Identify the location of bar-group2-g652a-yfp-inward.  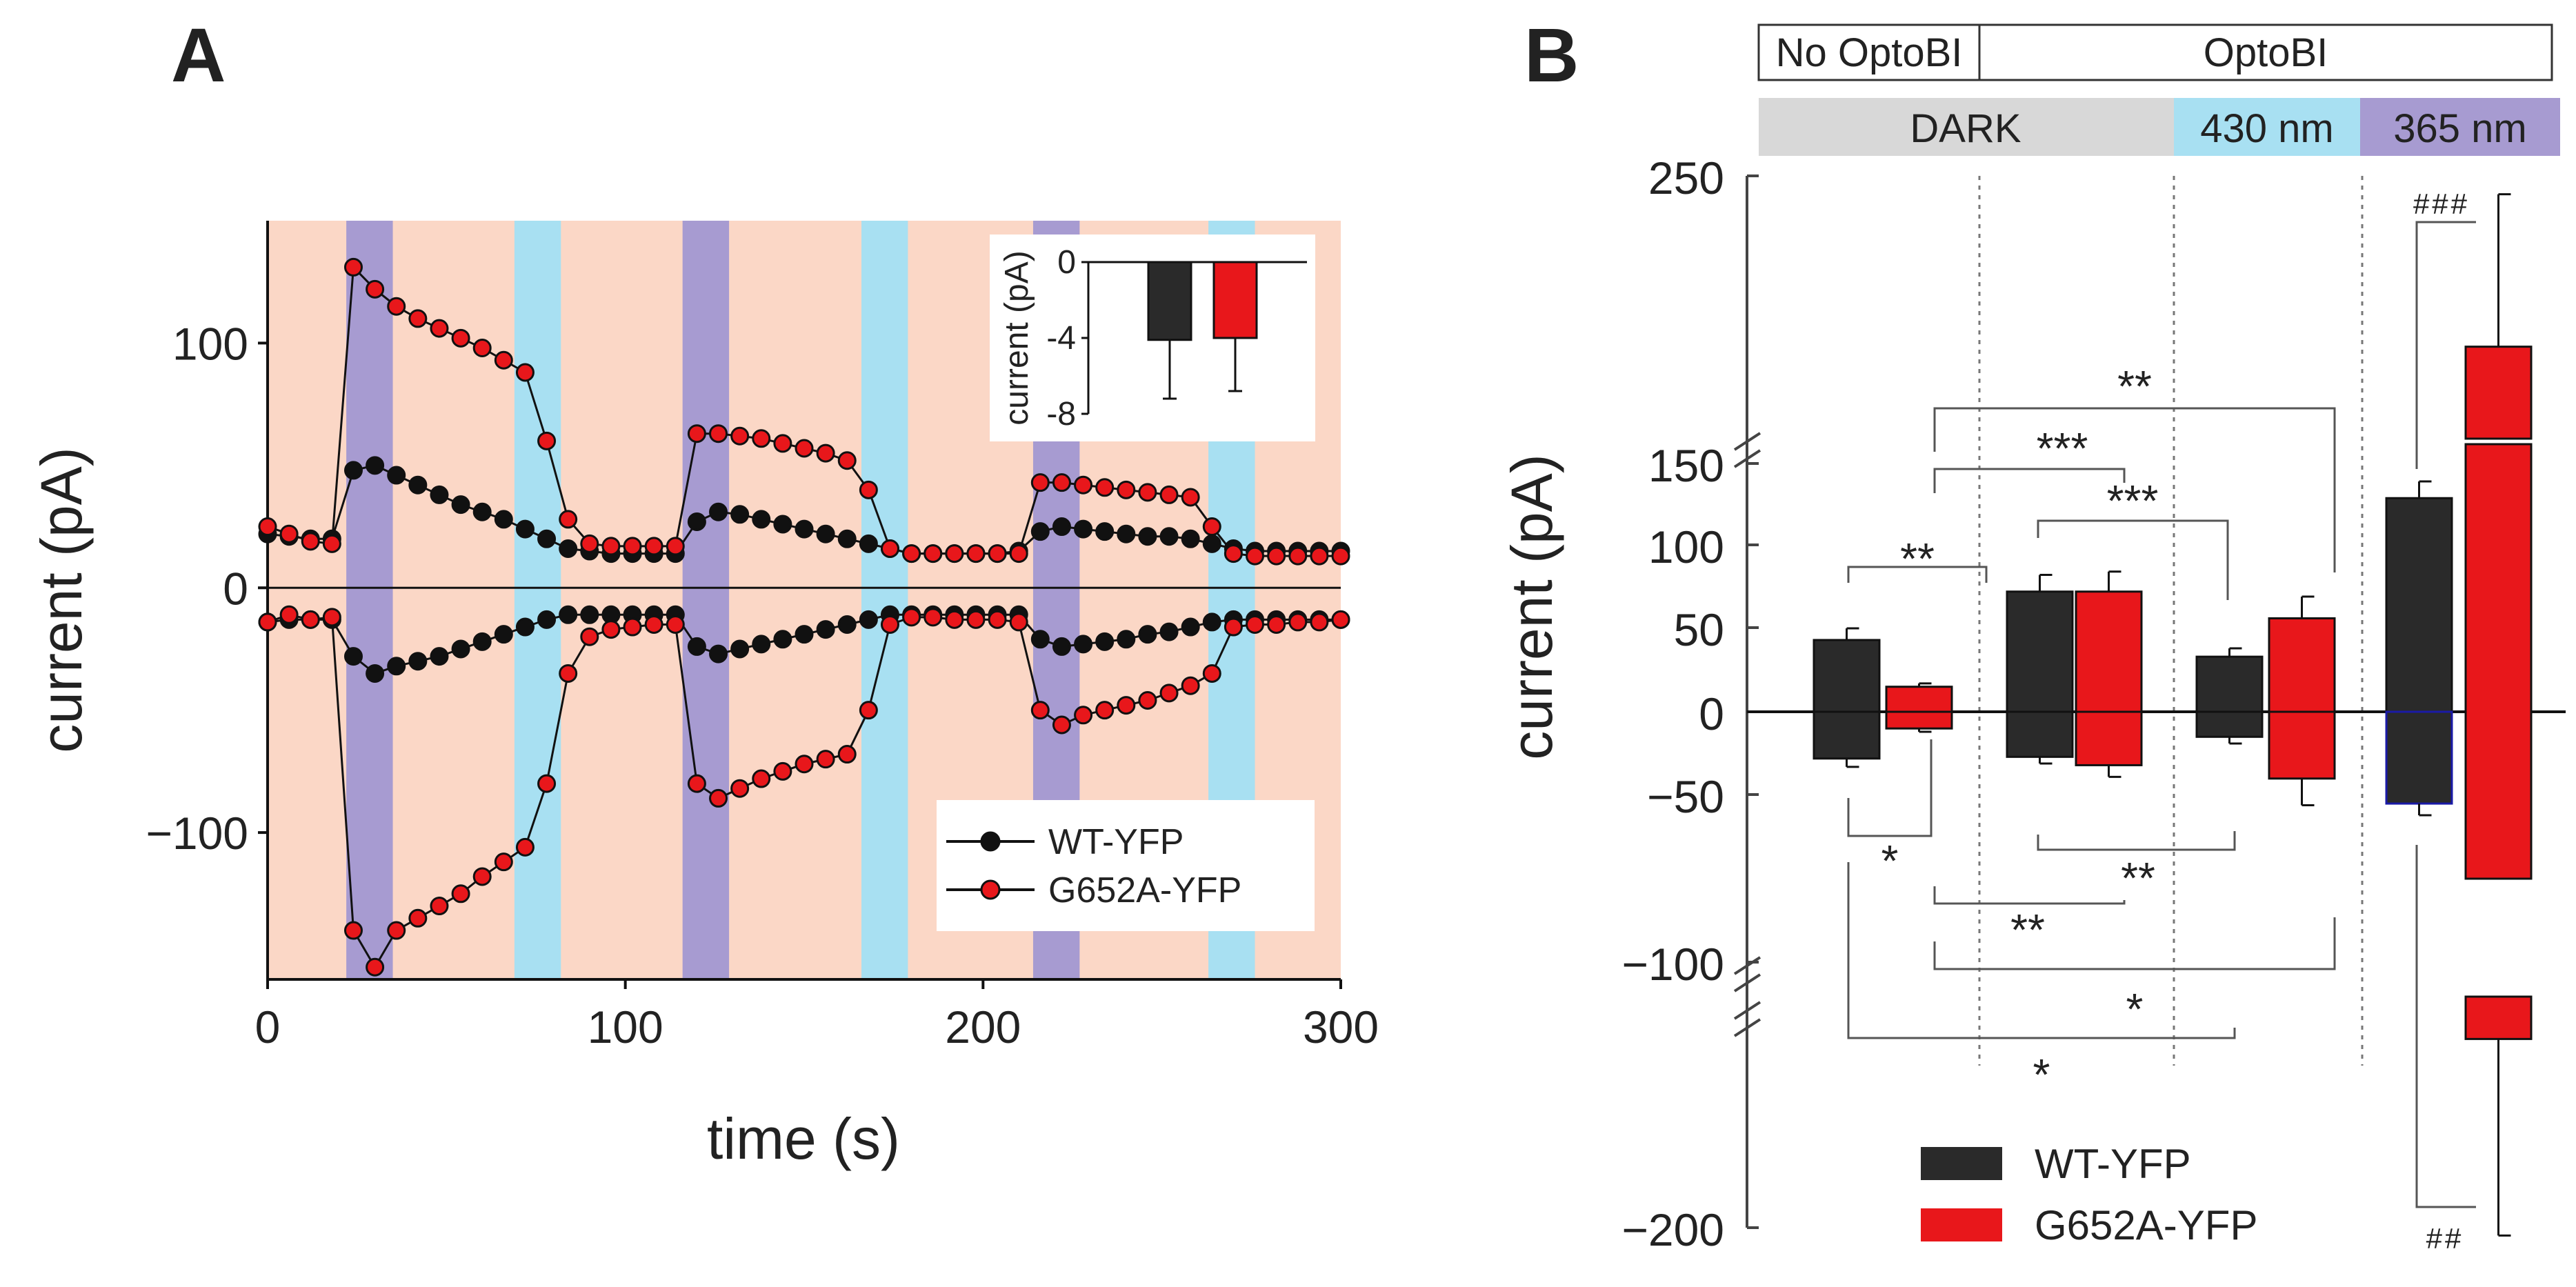
(2109, 738).